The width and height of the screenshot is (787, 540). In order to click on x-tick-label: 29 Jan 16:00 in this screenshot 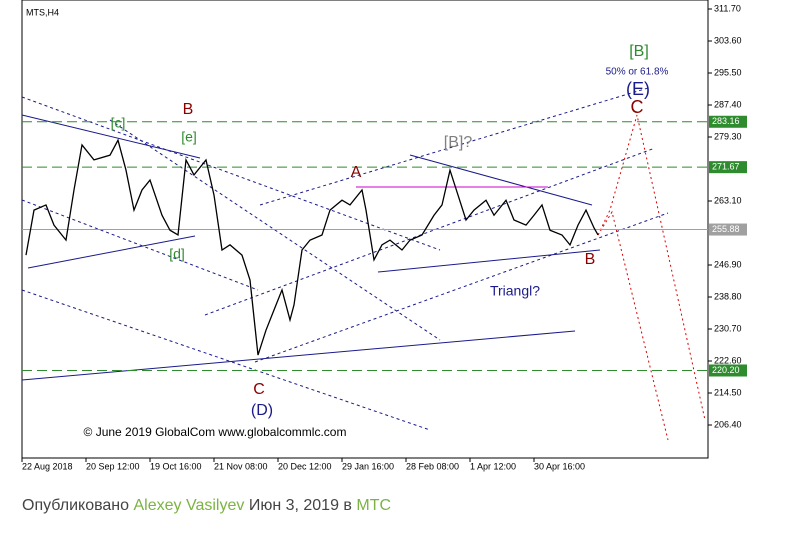, I will do `click(368, 466)`.